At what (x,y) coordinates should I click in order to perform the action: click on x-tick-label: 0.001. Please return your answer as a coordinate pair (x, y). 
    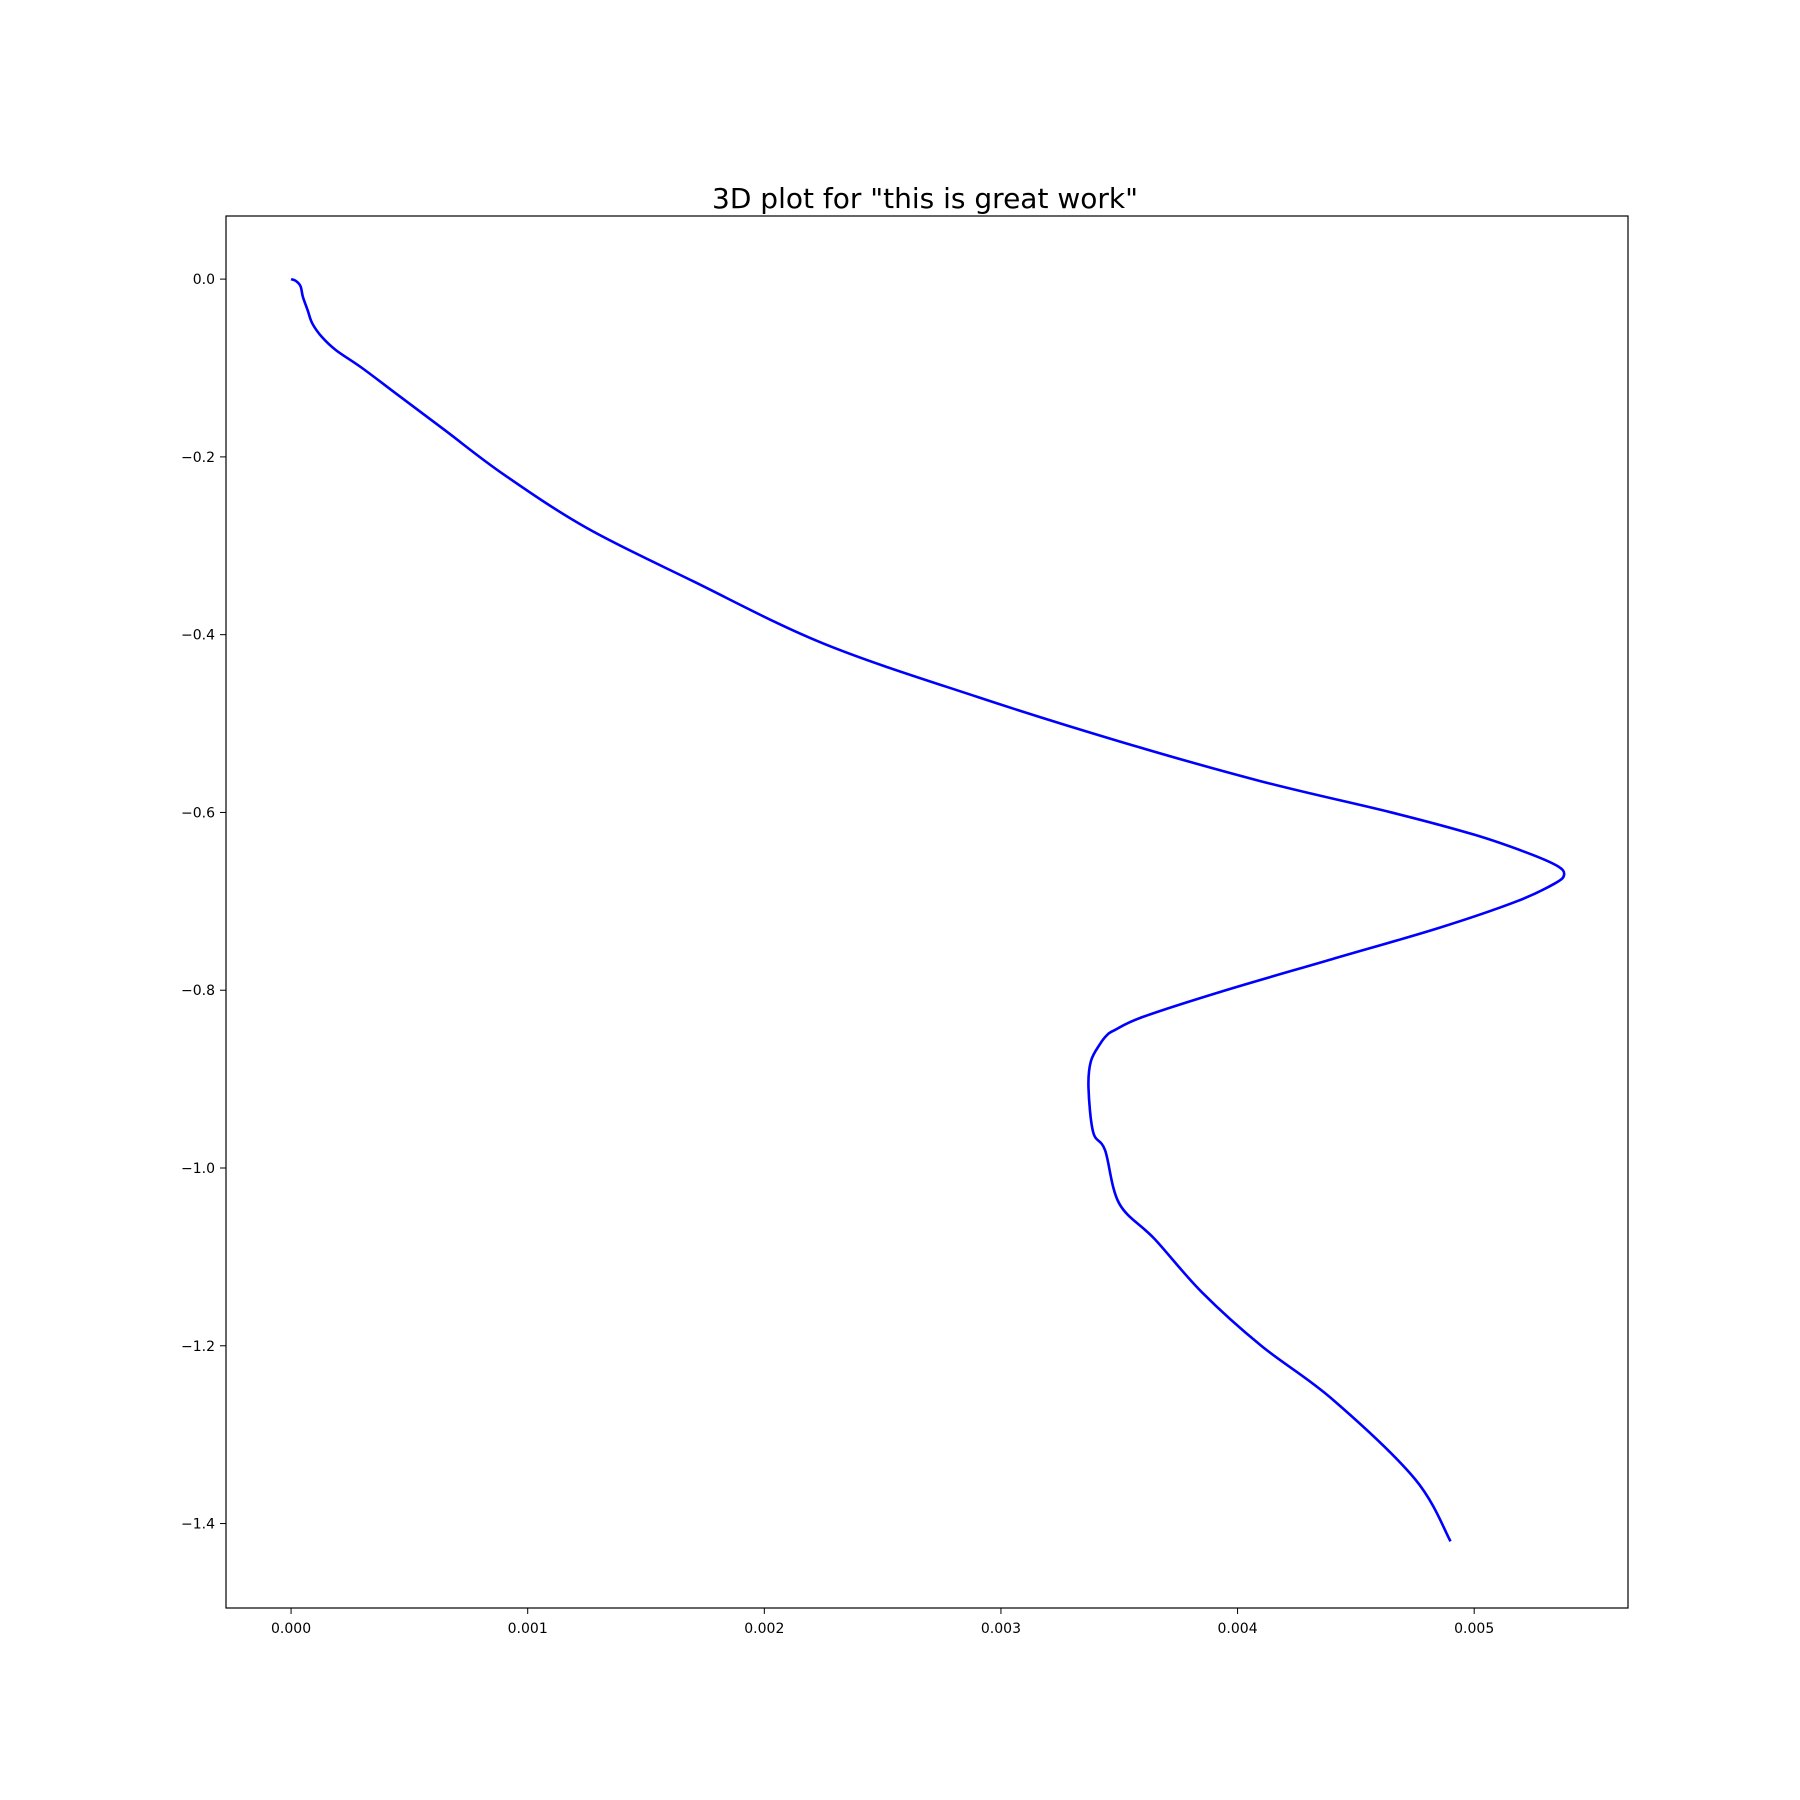
    Looking at the image, I should click on (528, 1629).